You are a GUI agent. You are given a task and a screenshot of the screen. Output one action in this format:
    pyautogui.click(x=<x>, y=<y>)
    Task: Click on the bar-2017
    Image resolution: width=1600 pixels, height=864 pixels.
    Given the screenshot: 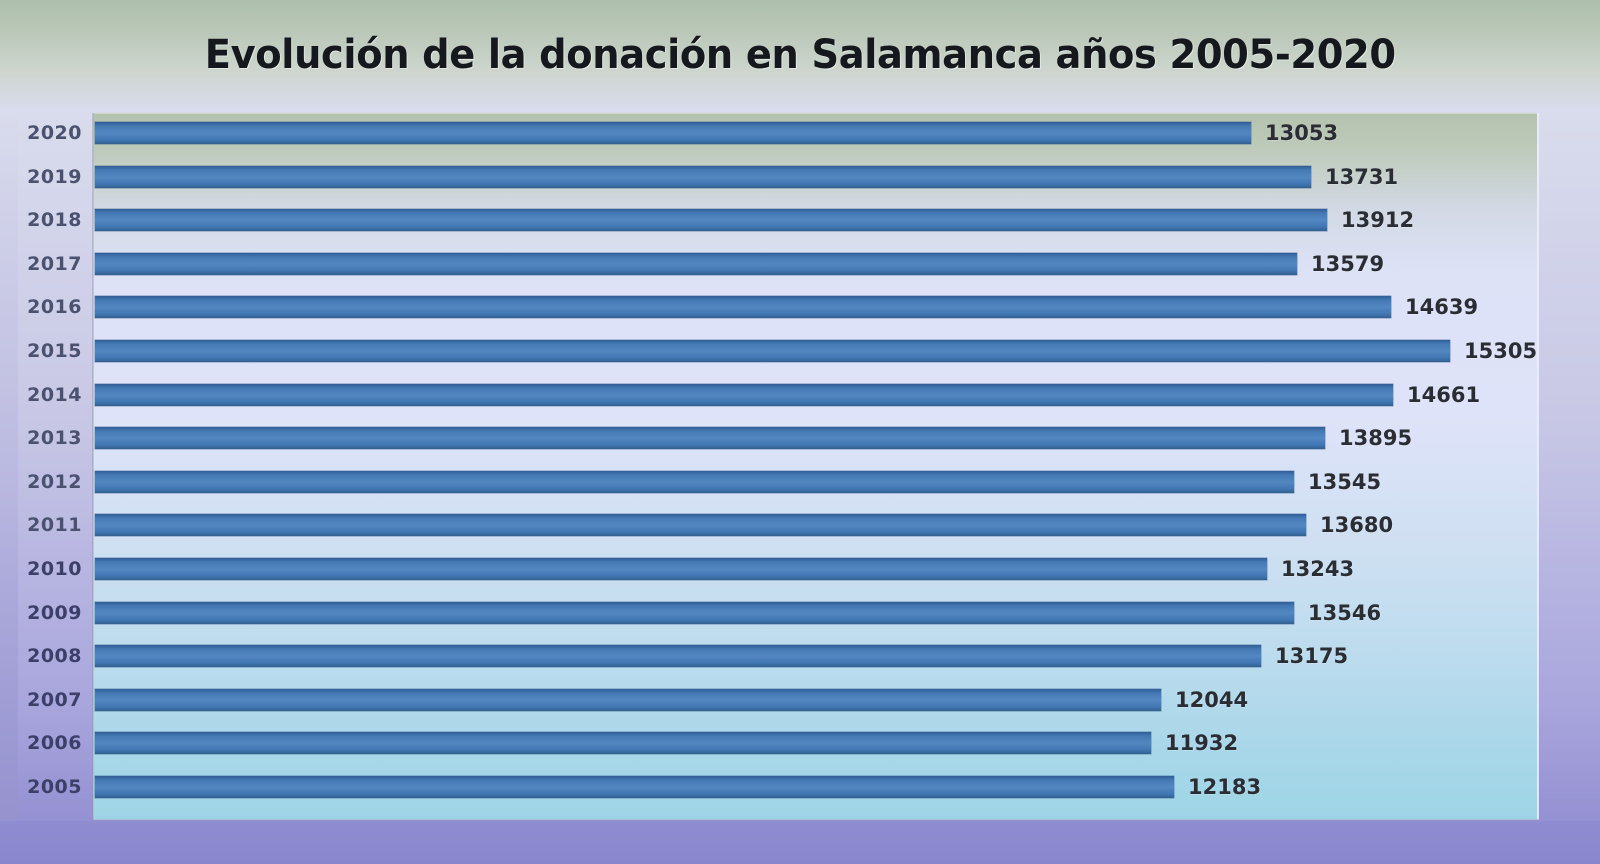 What is the action you would take?
    pyautogui.click(x=696, y=263)
    